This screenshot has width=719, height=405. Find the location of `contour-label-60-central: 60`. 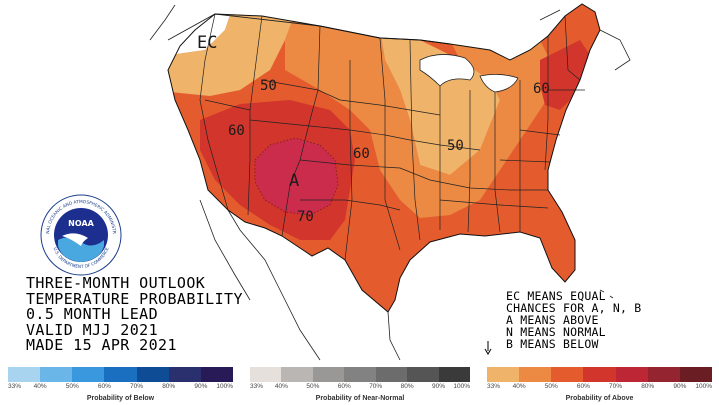

contour-label-60-central: 60 is located at coordinates (361, 154).